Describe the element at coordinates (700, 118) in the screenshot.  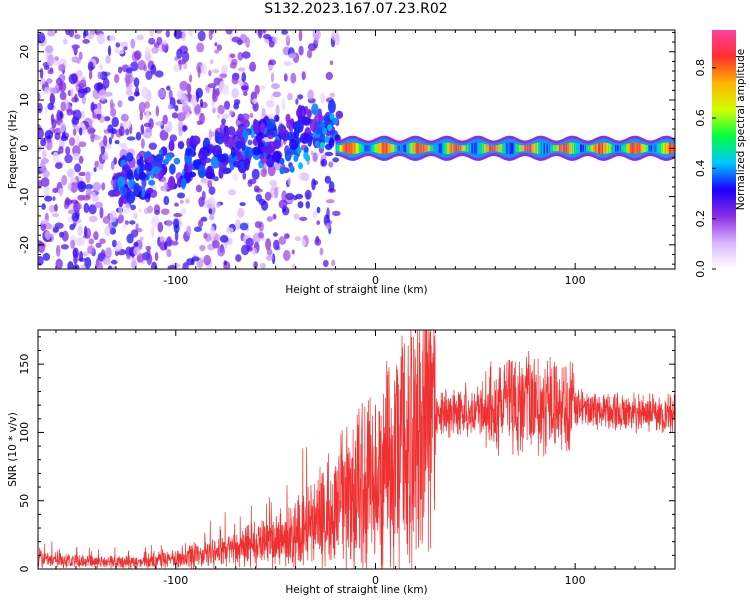
I see `colorbar-tick-label: 0.6` at that location.